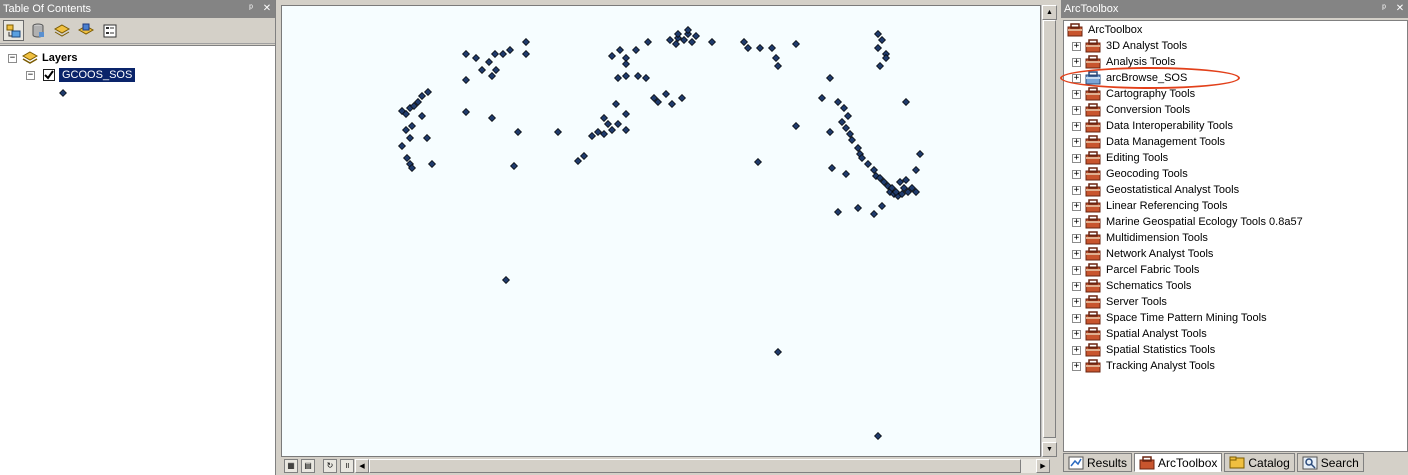 This screenshot has width=1408, height=475. What do you see at coordinates (13, 30) in the screenshot?
I see `list-by-drawing-order-icon` at bounding box center [13, 30].